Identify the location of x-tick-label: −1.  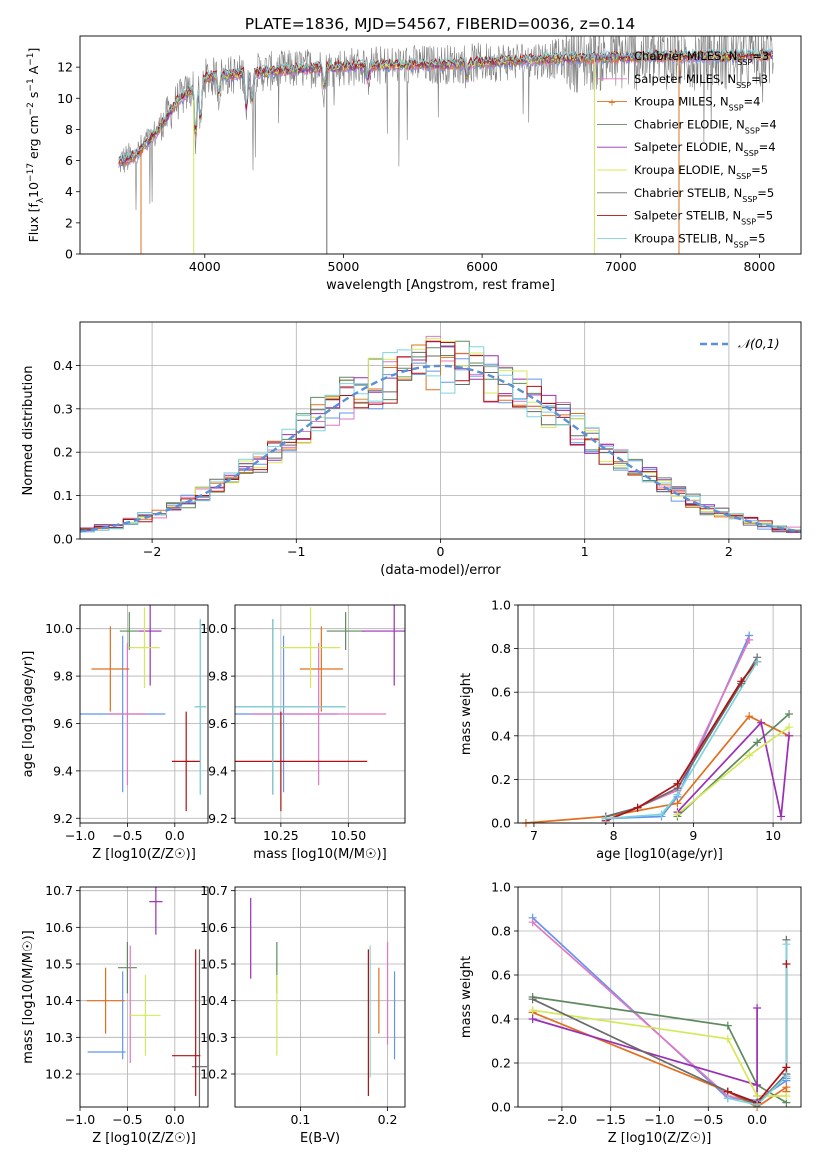
(296, 551).